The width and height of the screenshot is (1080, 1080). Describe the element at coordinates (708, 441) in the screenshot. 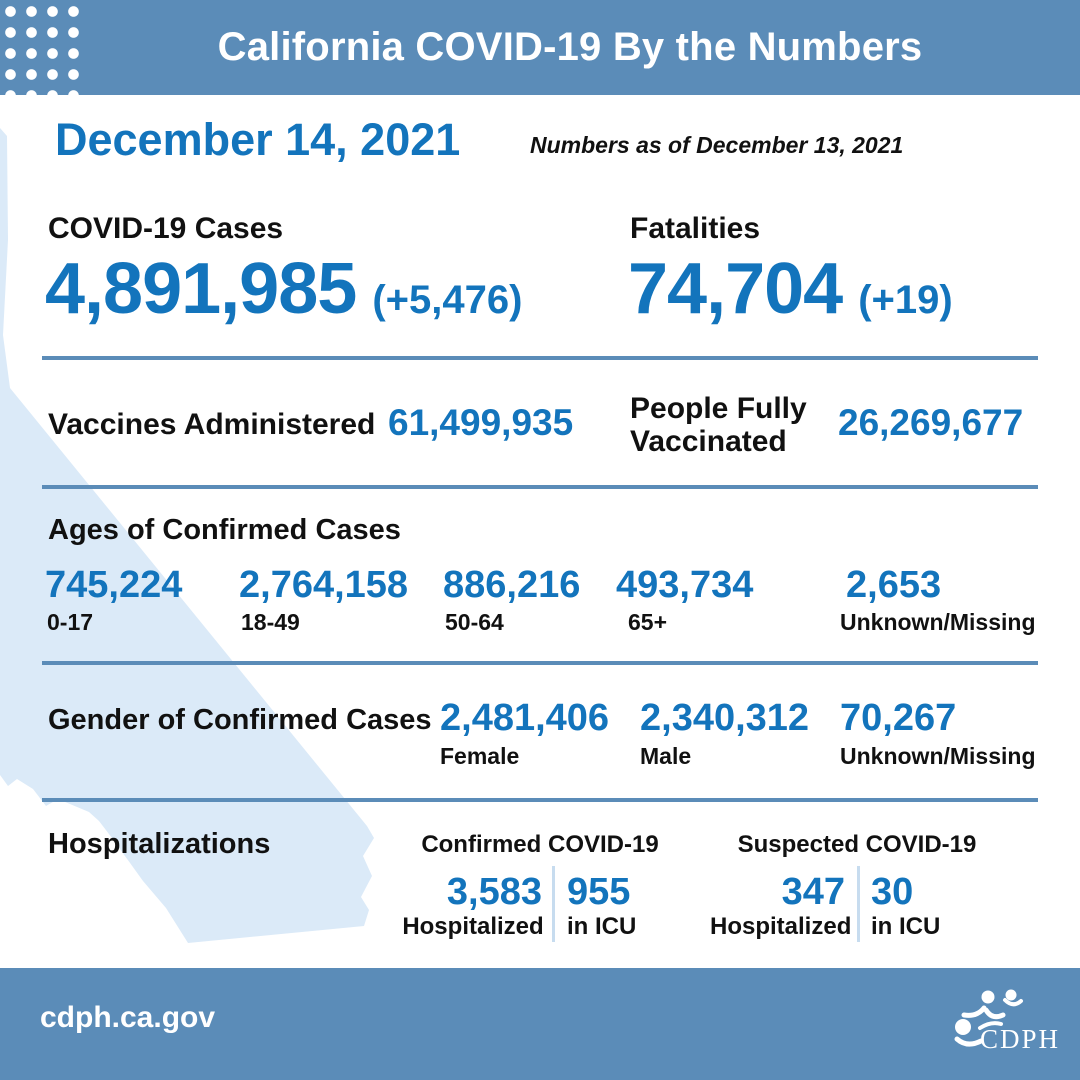

I see `fully-vaccinated-label-line2: Vaccinated` at that location.